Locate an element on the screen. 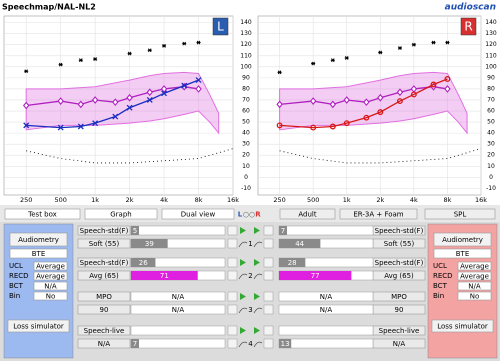 The width and height of the screenshot is (500, 361). view-select-box is located at coordinates (198, 214).